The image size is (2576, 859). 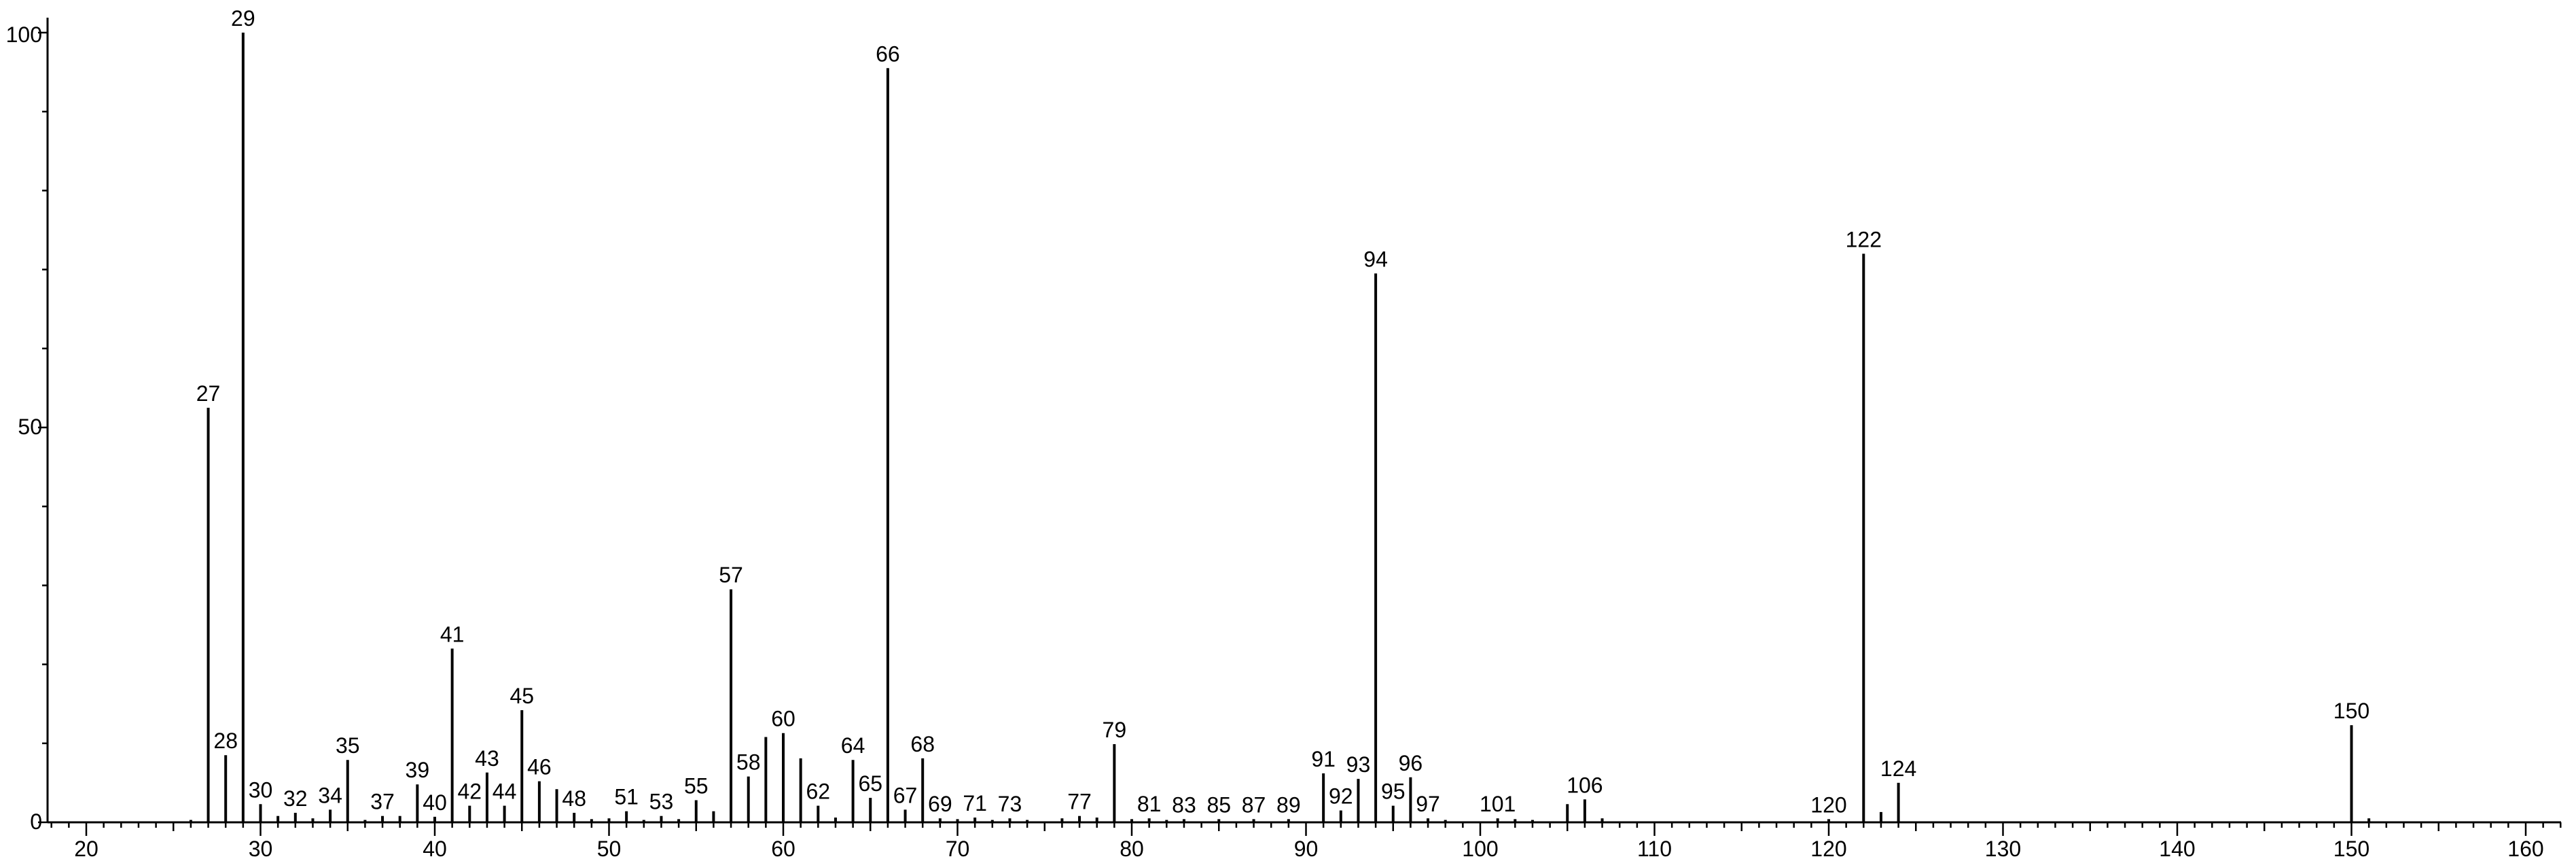 I want to click on peak-label: 64, so click(x=853, y=745).